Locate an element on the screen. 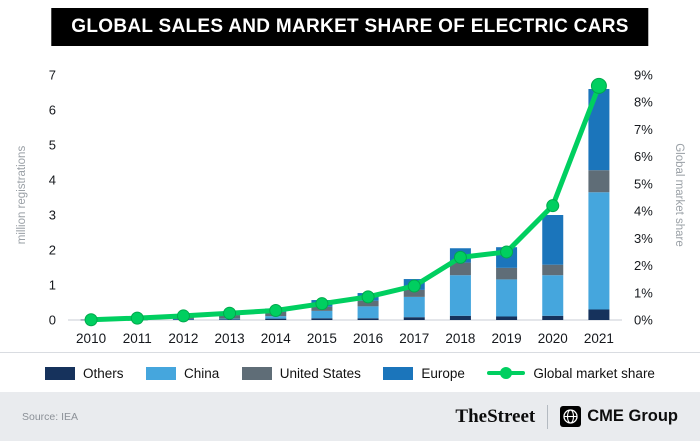 The width and height of the screenshot is (700, 441). legend-item-united-states: United States is located at coordinates (301, 373).